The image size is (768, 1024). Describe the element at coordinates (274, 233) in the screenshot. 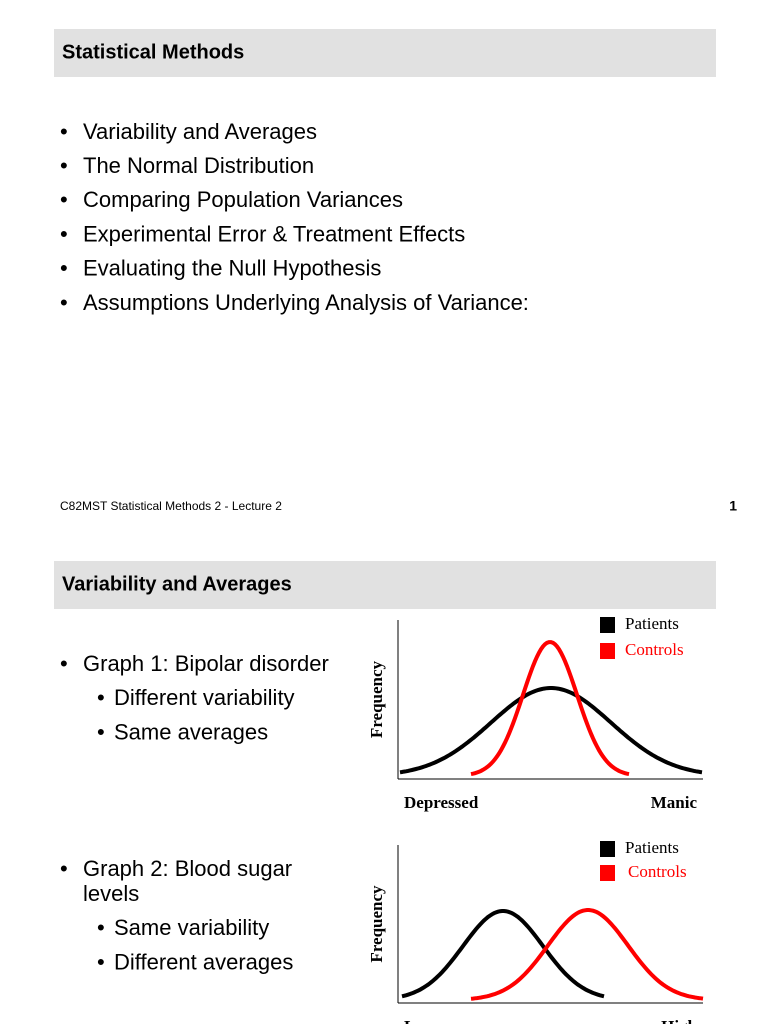

I see `bullet: Experimental Error & Treatment Effects` at that location.